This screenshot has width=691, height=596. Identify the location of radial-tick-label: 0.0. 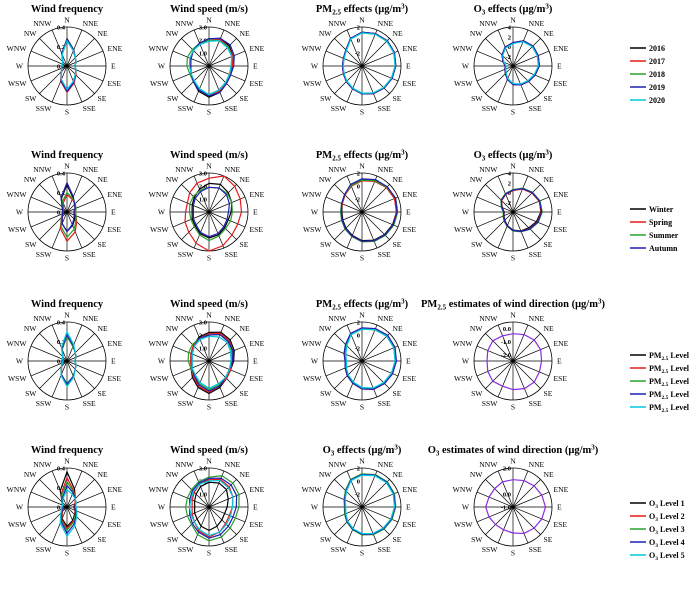
(61, 508).